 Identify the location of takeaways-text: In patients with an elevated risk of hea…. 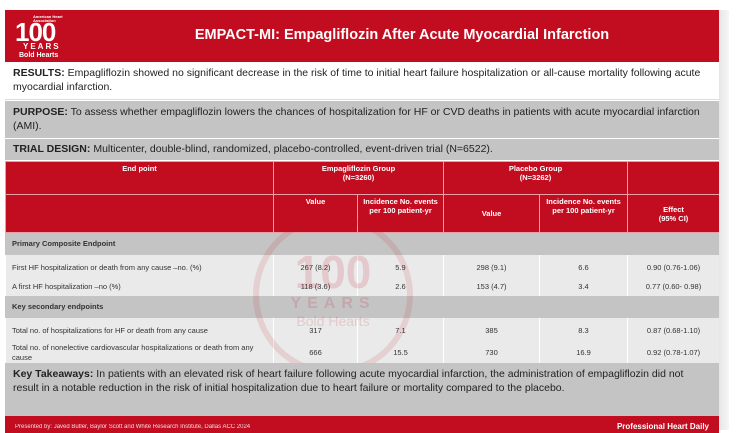
(348, 381).